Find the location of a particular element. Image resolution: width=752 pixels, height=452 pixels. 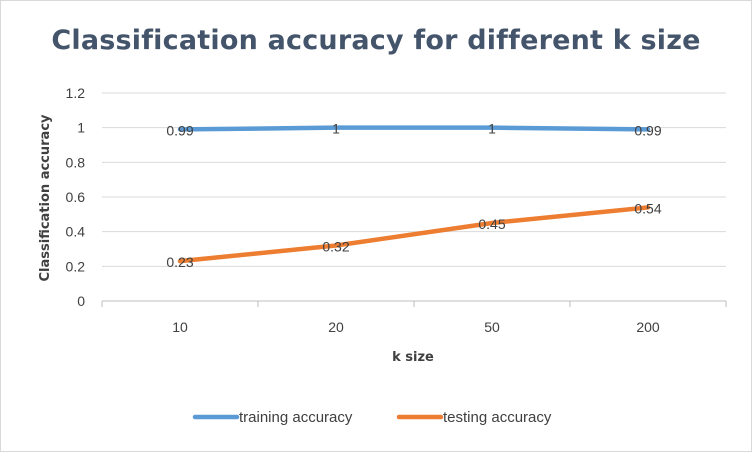

legend-label: testing accuracy is located at coordinates (497, 417).